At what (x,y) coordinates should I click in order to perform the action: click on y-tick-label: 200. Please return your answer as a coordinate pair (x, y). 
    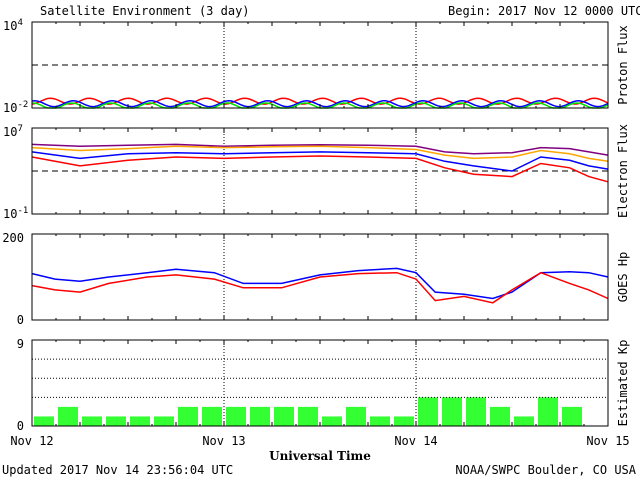
    Looking at the image, I should click on (13, 238).